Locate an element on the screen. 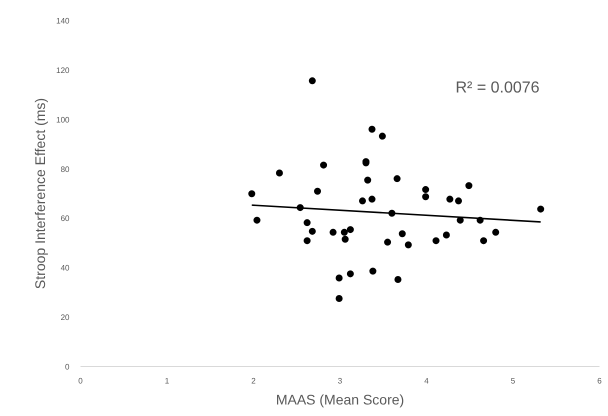  annotation: R² = 0.0076 is located at coordinates (498, 88).